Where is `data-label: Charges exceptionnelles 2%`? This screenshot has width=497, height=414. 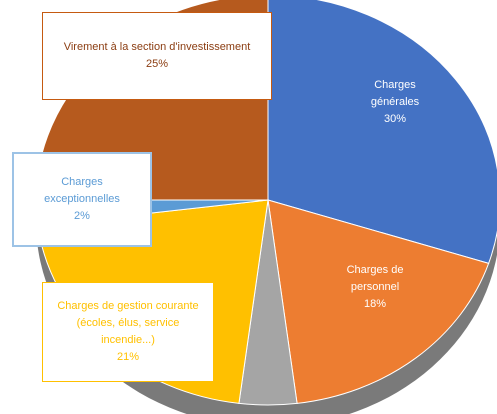
data-label: Charges exceptionnelles 2% is located at coordinates (82, 199).